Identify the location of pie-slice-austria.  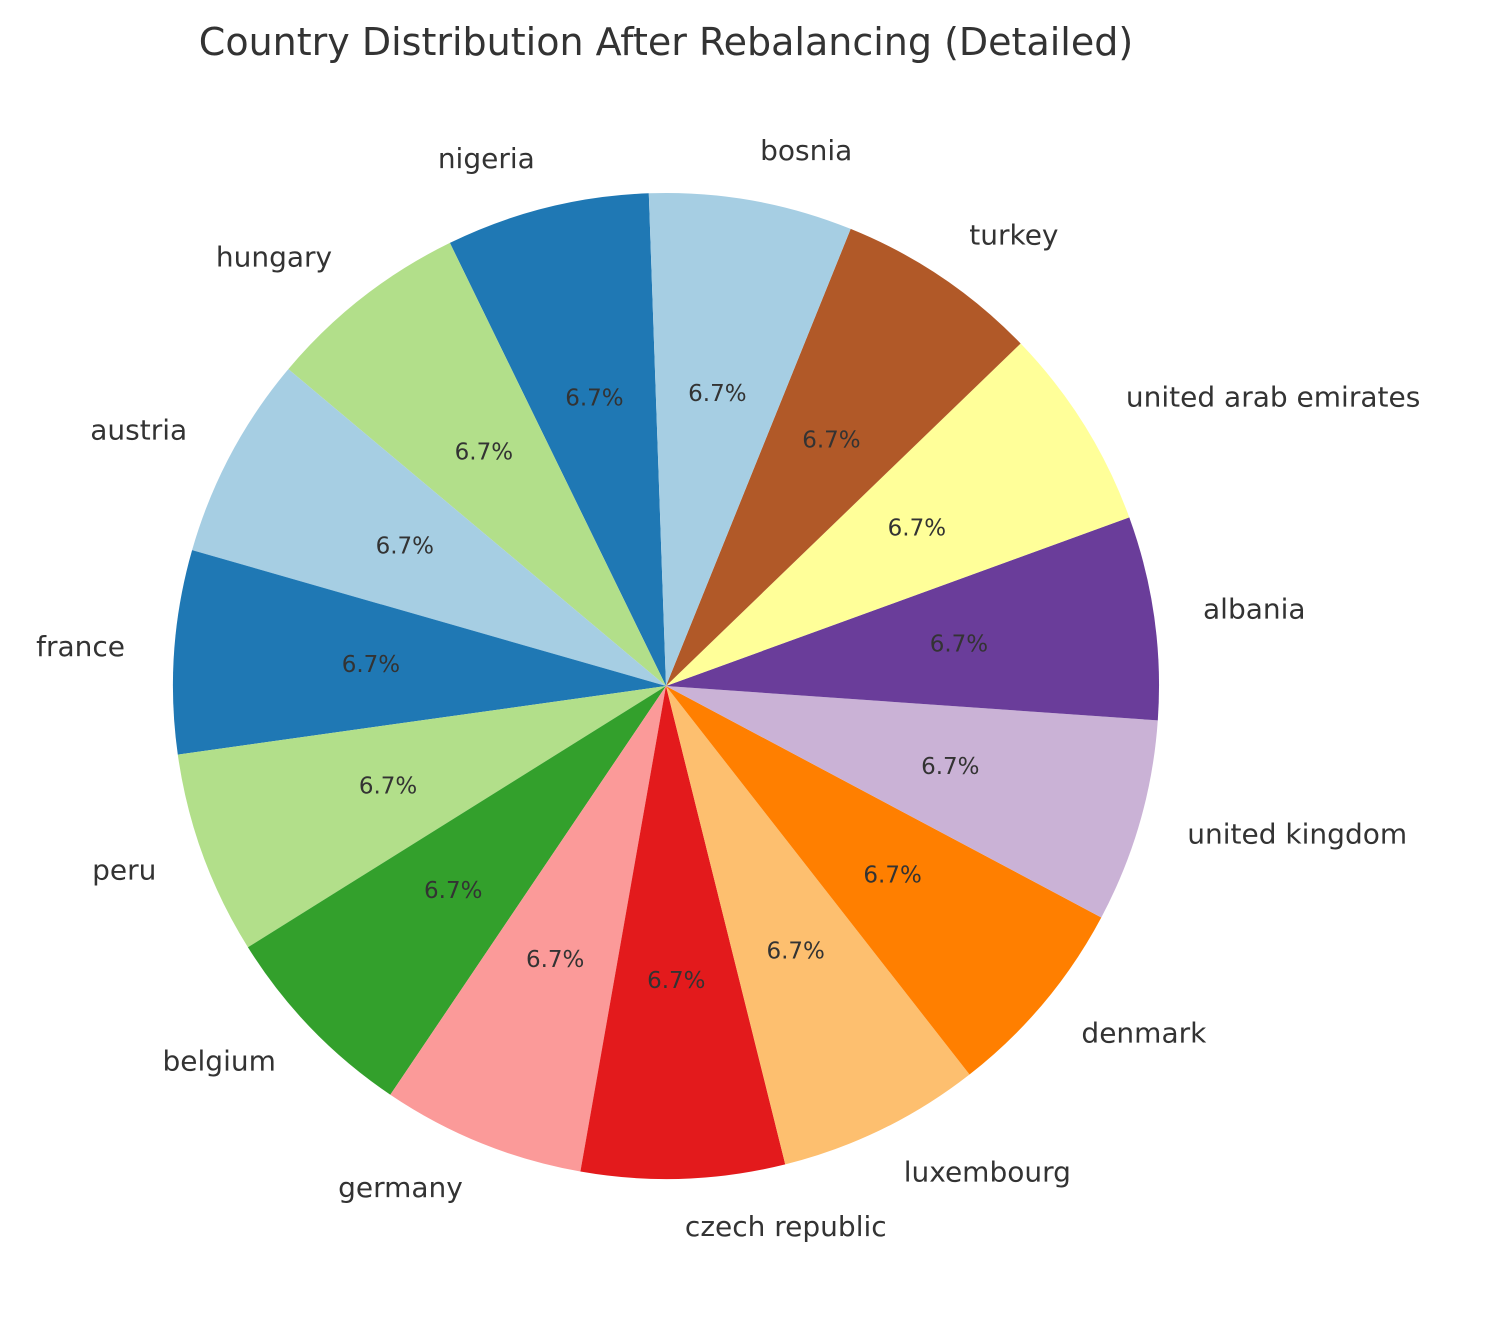
(429, 527).